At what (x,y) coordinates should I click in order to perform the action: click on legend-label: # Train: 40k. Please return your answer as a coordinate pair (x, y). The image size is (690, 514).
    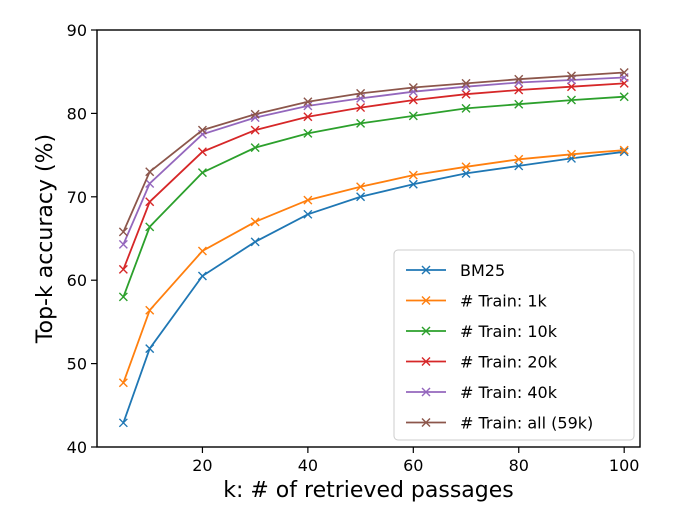
    Looking at the image, I should click on (509, 392).